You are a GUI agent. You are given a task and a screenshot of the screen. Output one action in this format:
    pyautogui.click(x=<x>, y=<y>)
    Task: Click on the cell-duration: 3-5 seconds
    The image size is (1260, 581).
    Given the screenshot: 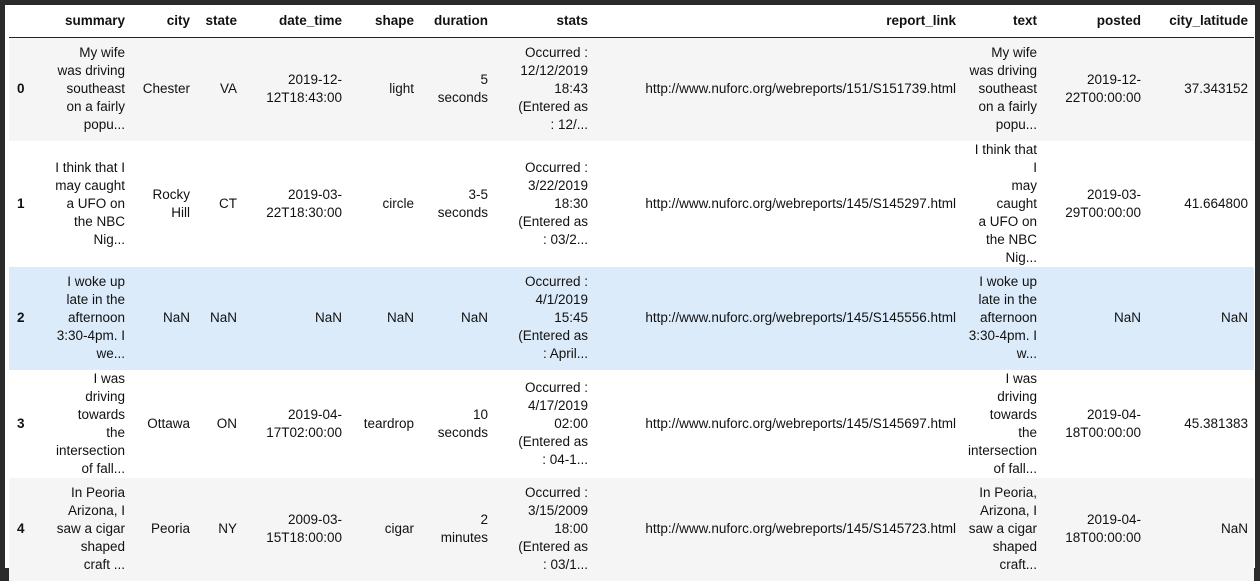 What is the action you would take?
    pyautogui.click(x=462, y=203)
    